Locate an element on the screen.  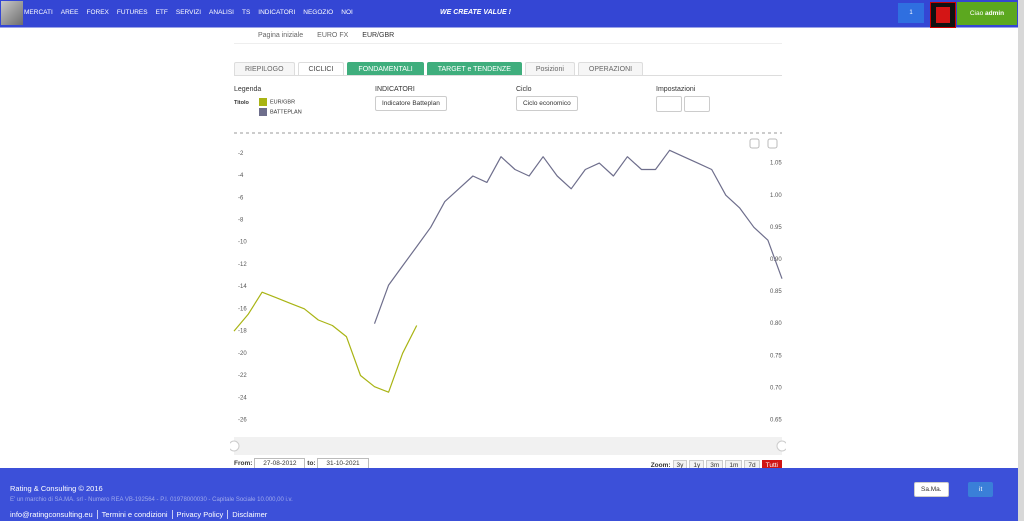
slogan: WE CREATE VALUE ! is located at coordinates (475, 12).